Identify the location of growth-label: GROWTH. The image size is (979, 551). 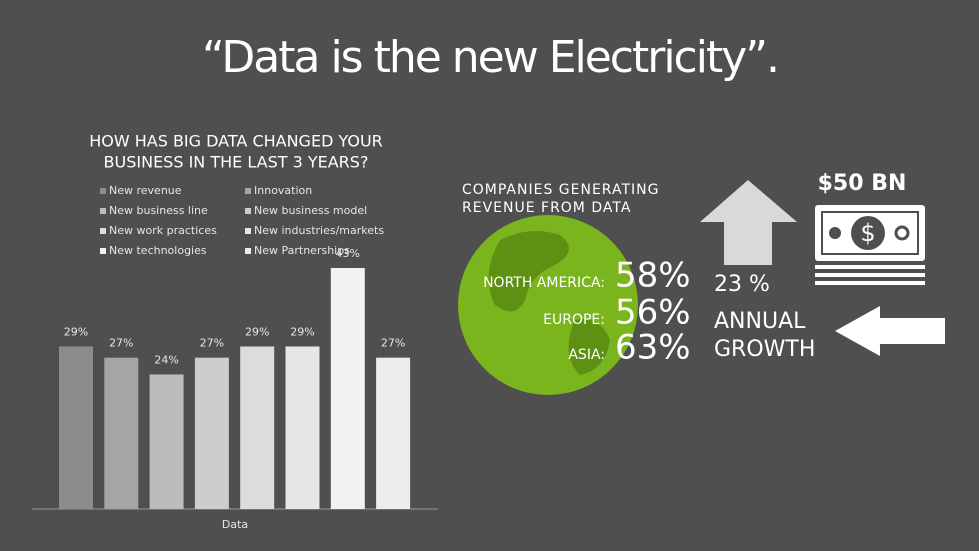
(764, 349).